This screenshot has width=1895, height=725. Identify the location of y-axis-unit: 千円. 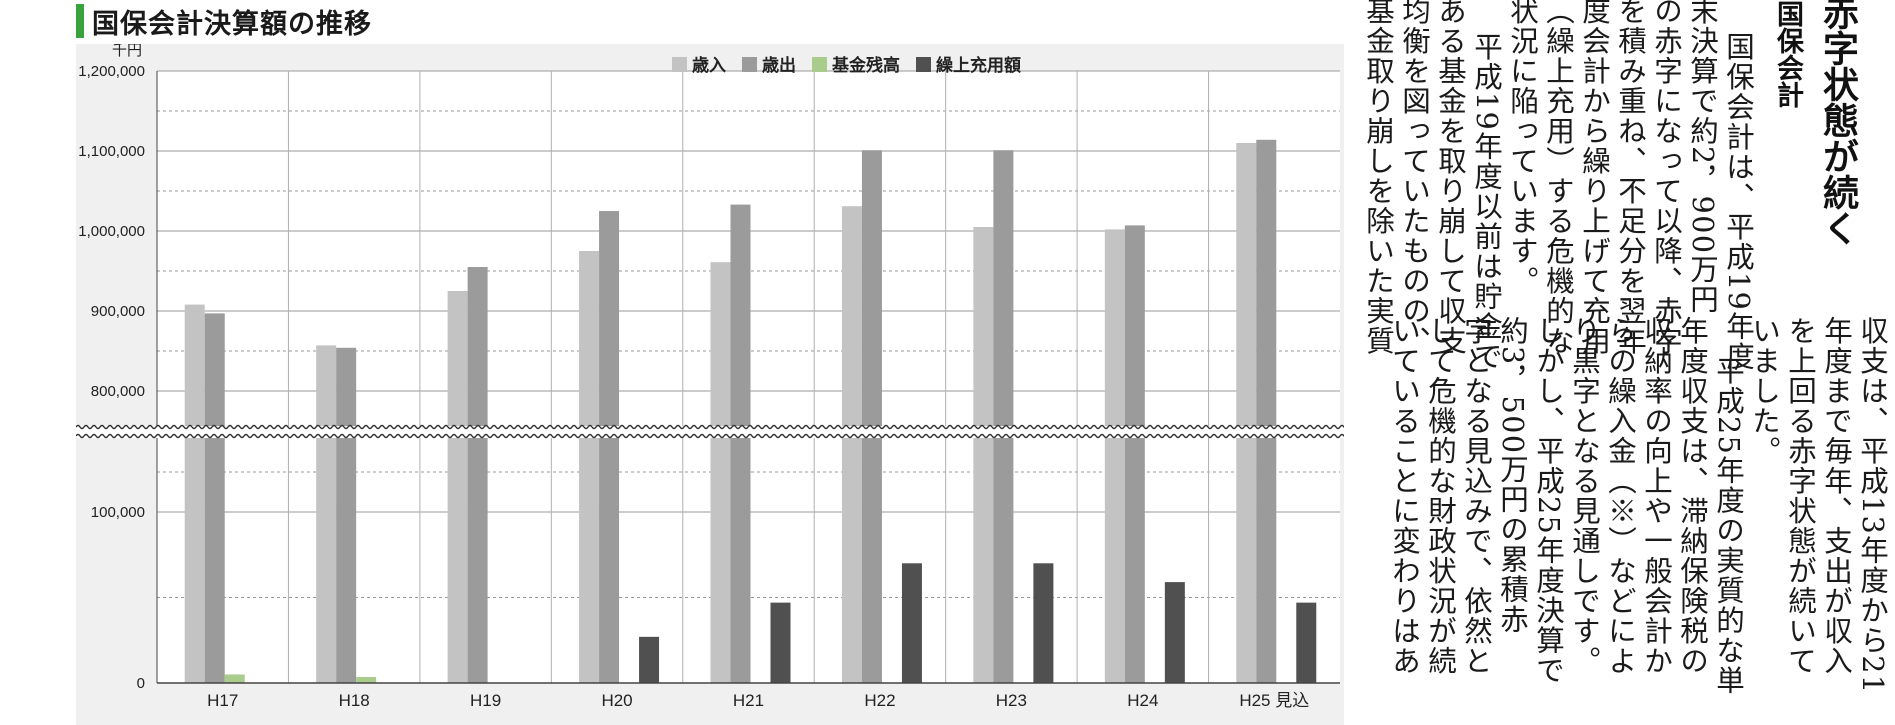
(127, 51).